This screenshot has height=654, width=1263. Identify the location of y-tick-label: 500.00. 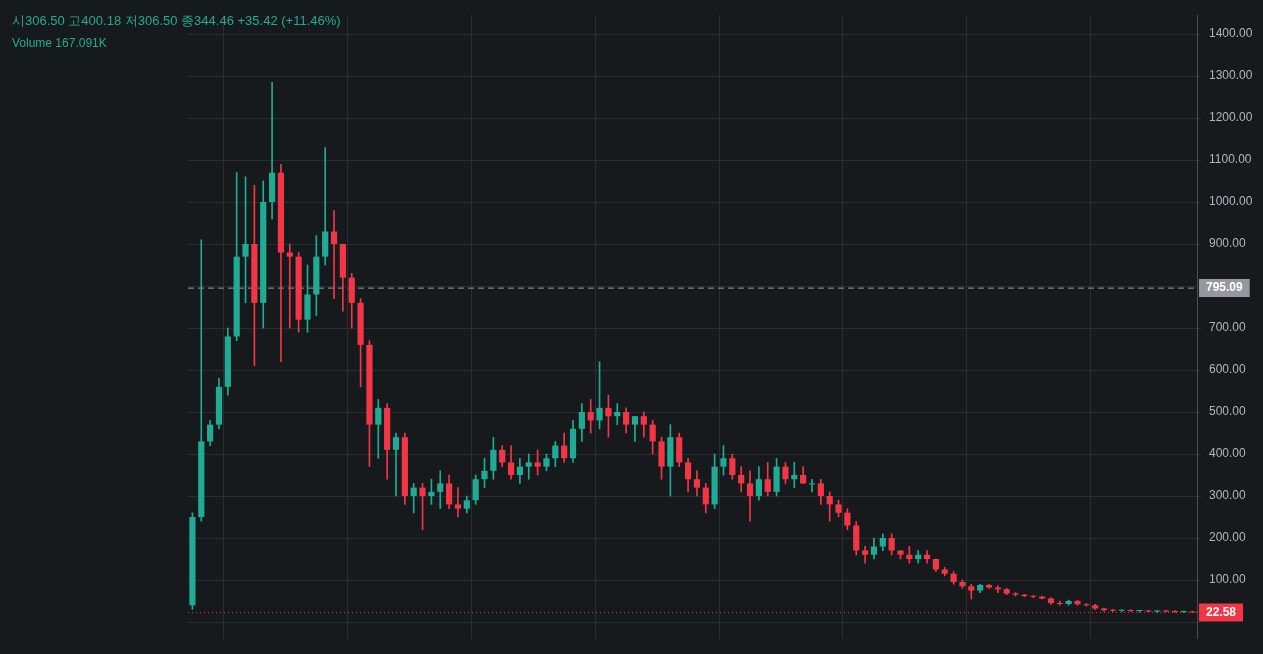
(1228, 411).